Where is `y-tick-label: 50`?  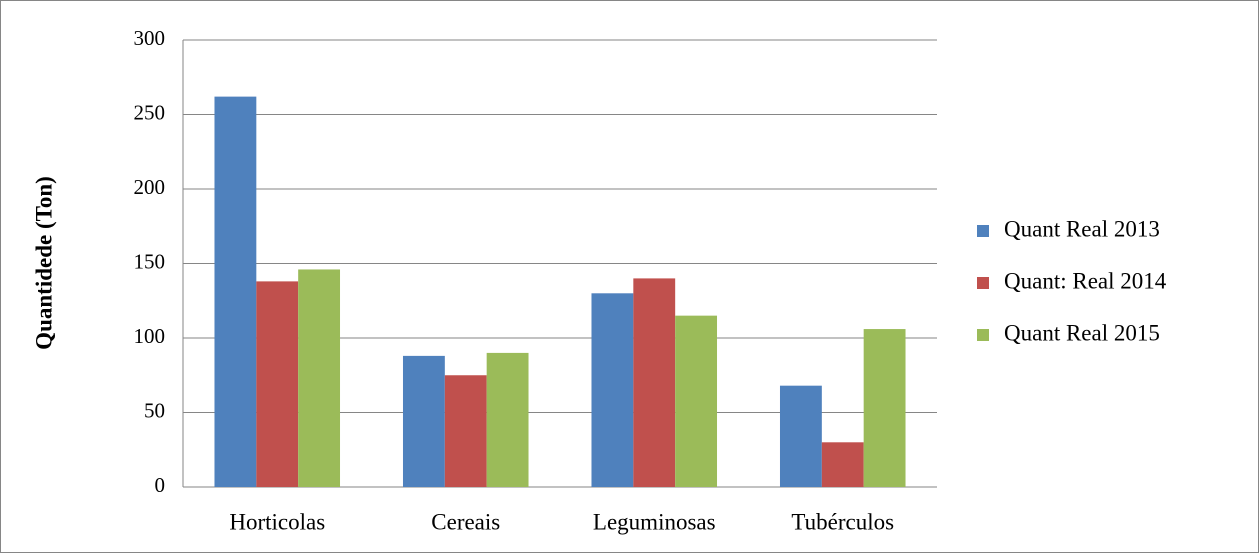
y-tick-label: 50 is located at coordinates (154, 410).